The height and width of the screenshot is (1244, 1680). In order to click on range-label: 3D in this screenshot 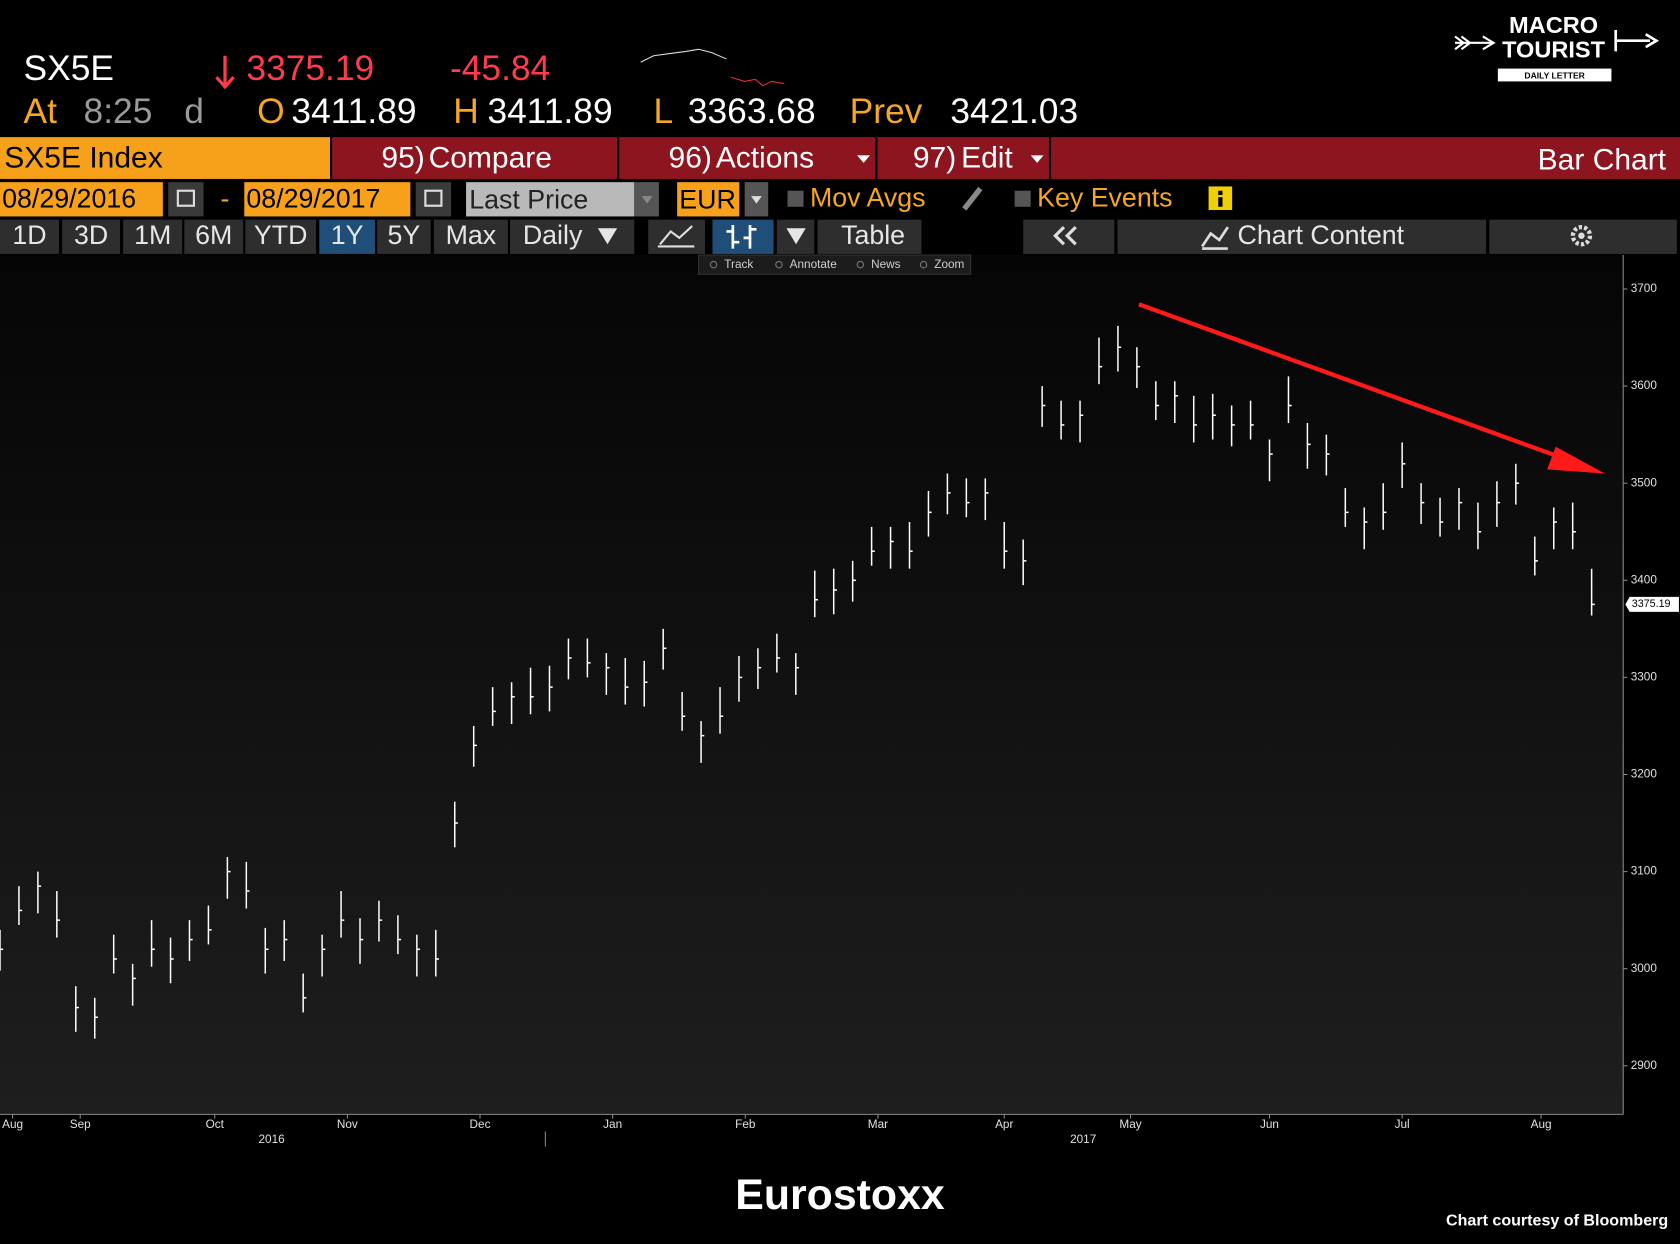, I will do `click(91, 235)`.